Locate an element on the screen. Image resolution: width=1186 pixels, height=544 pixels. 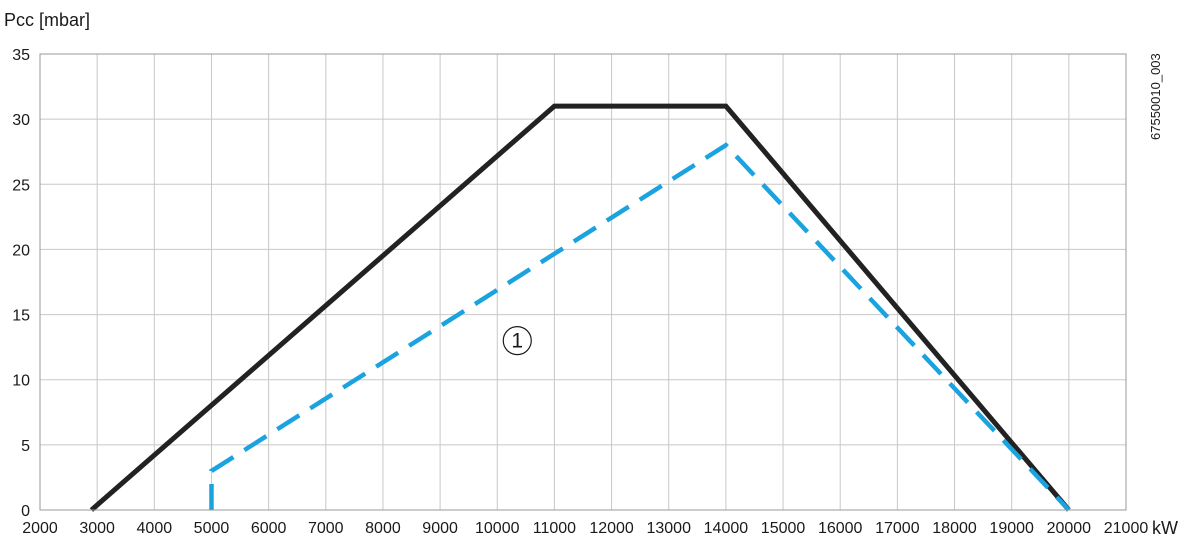
x-tick-label: 11000 is located at coordinates (554, 528).